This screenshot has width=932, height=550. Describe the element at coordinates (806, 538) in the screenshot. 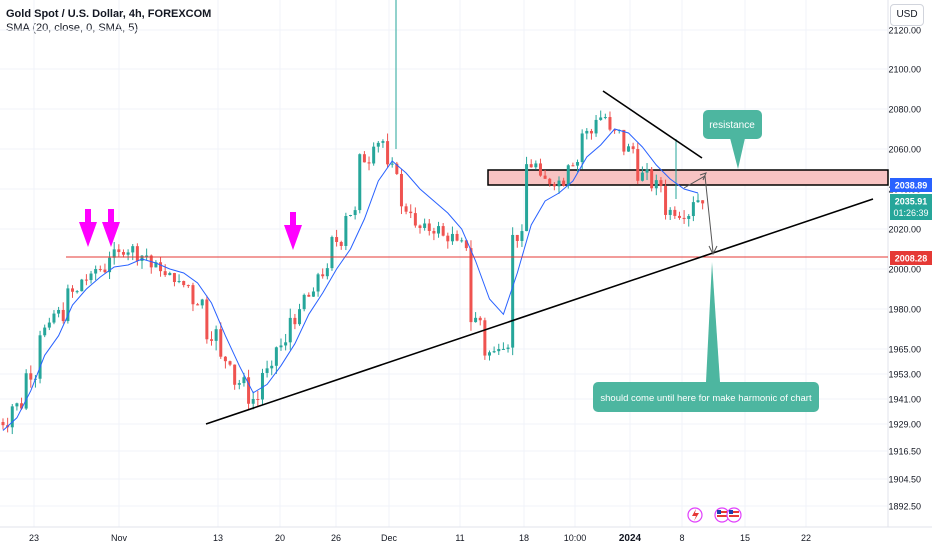

I see `time-tick-label: 22` at that location.